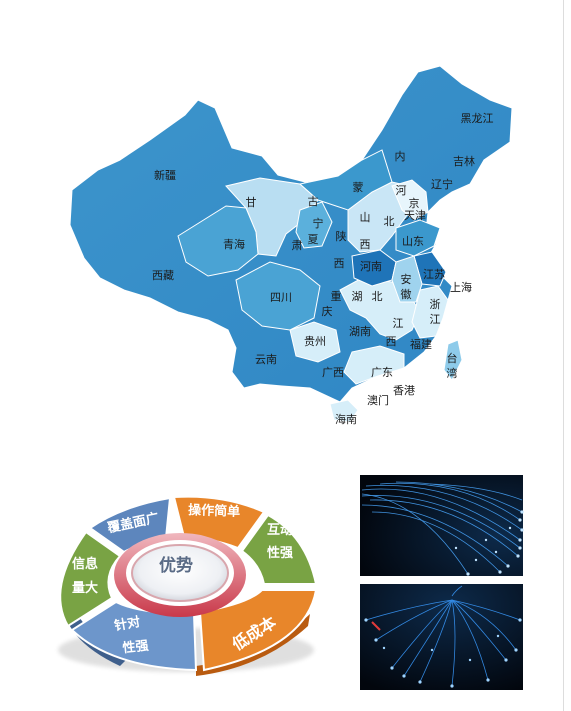  What do you see at coordinates (461, 287) in the screenshot?
I see `province-label: 上海` at bounding box center [461, 287].